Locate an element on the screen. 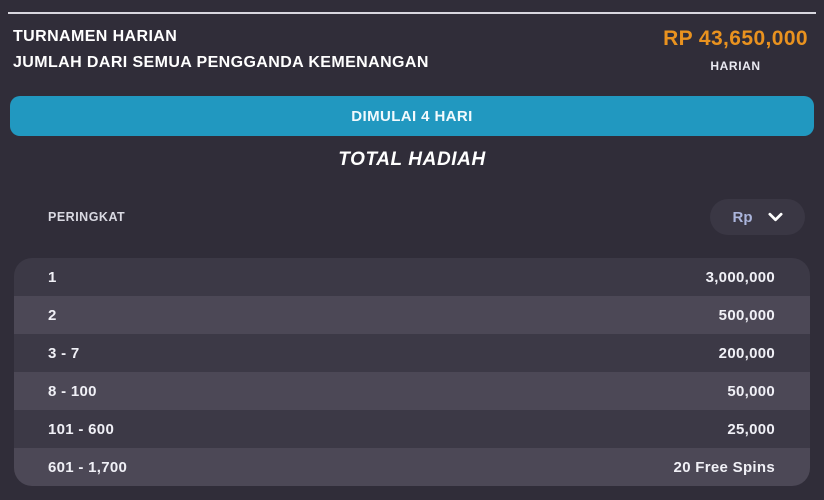 The image size is (824, 500). prize-list-header: PERINGKAT Rp is located at coordinates (426, 217).